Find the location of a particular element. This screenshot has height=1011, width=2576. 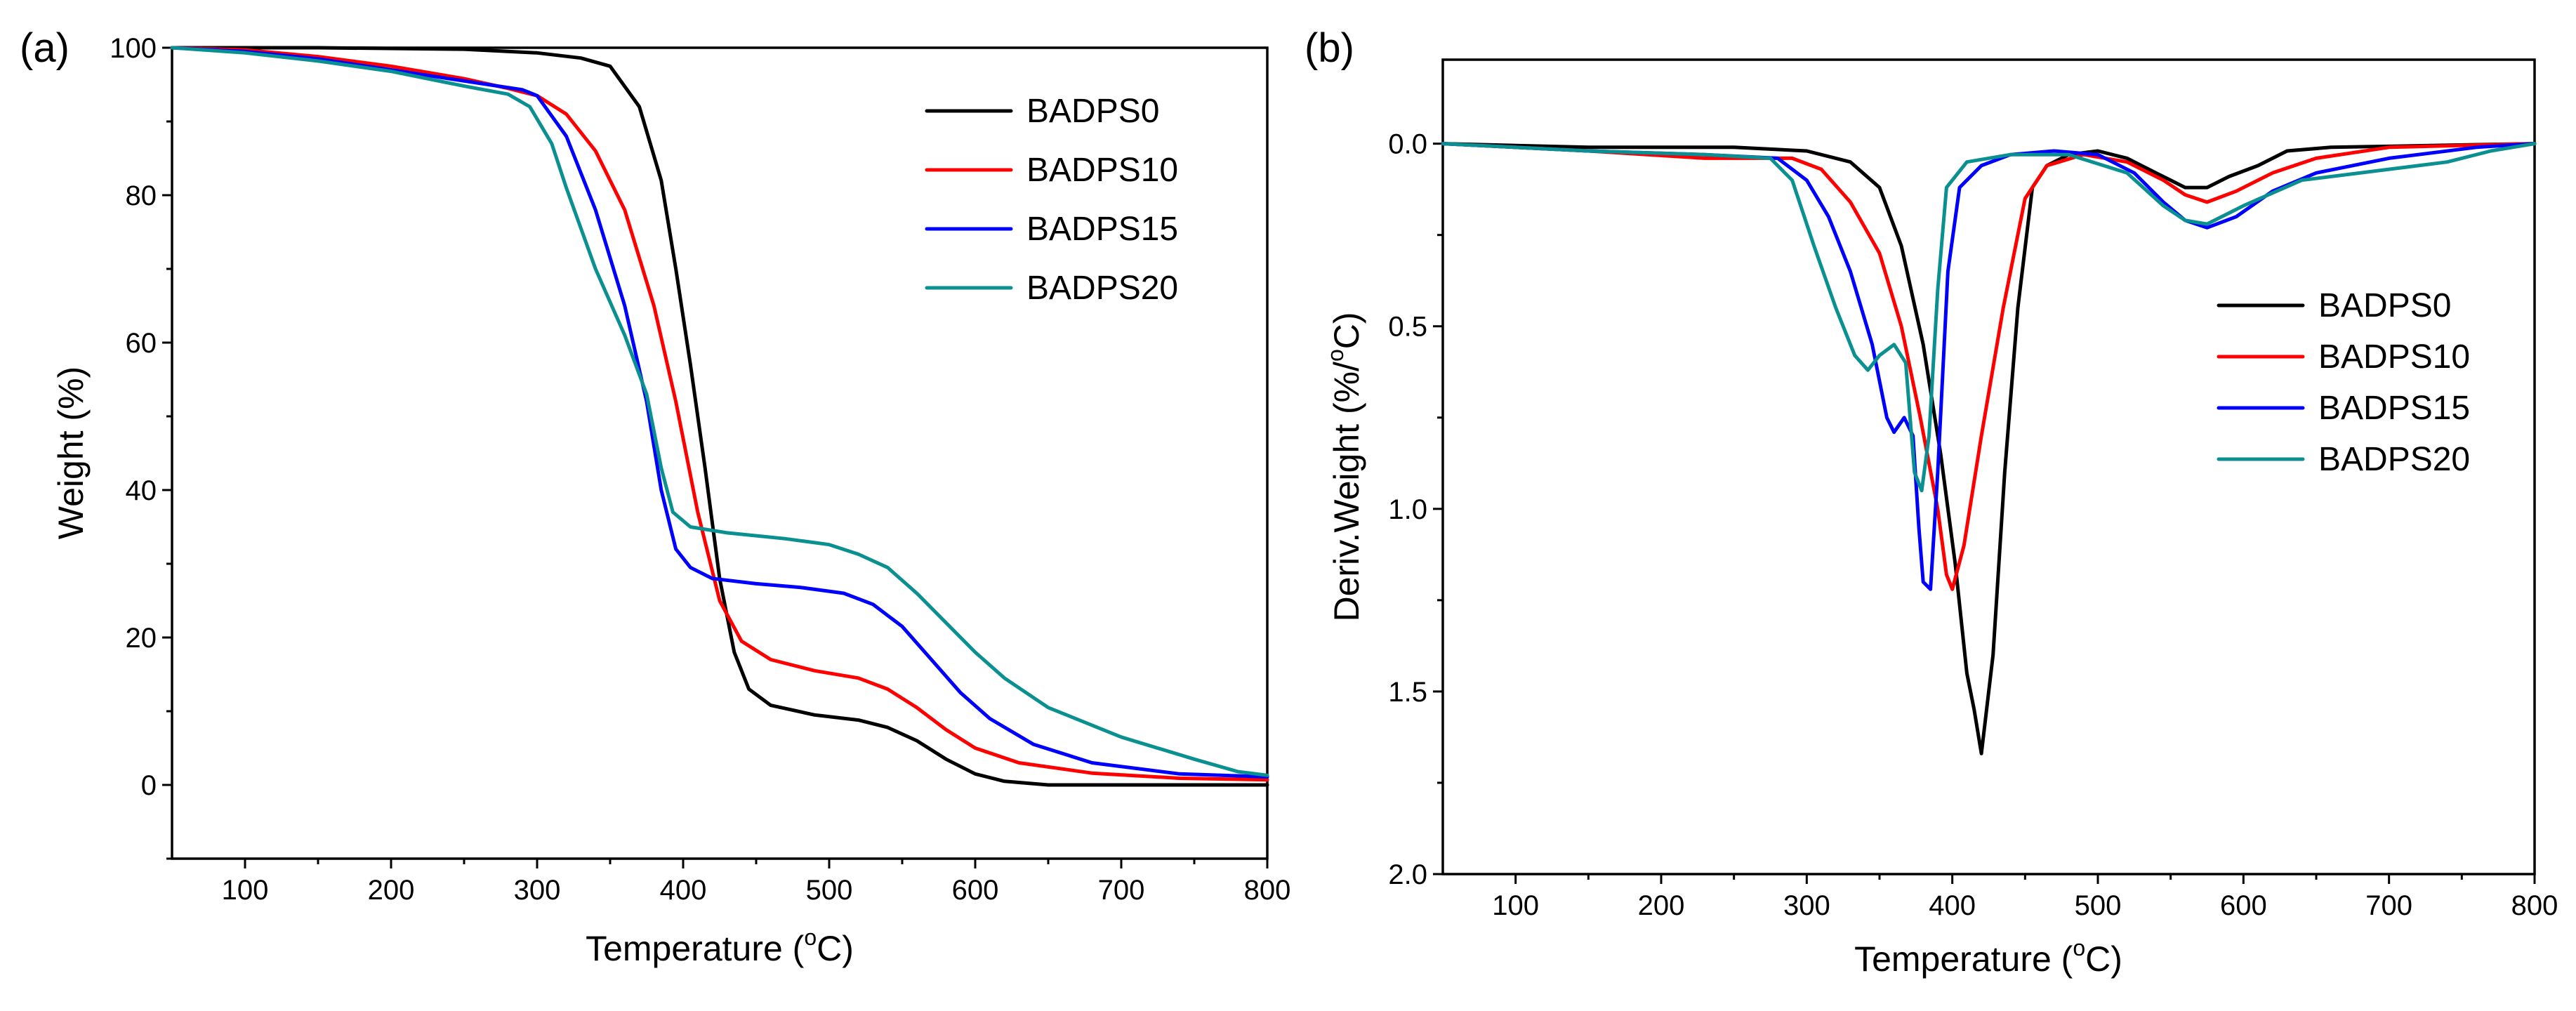

y-tick-label: 1.5 is located at coordinates (1407, 692).